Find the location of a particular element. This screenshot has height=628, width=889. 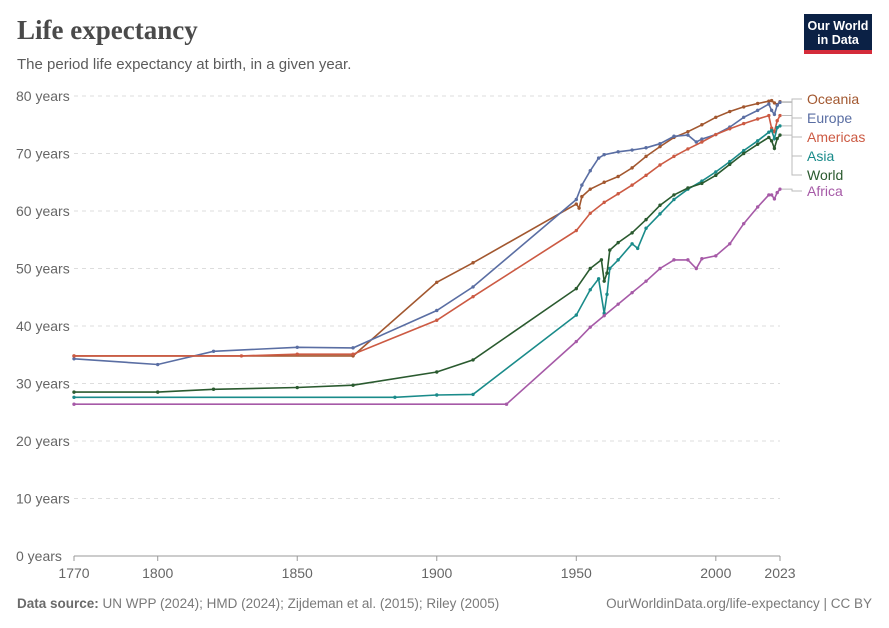

y-tick-label: 20 years is located at coordinates (43, 441).